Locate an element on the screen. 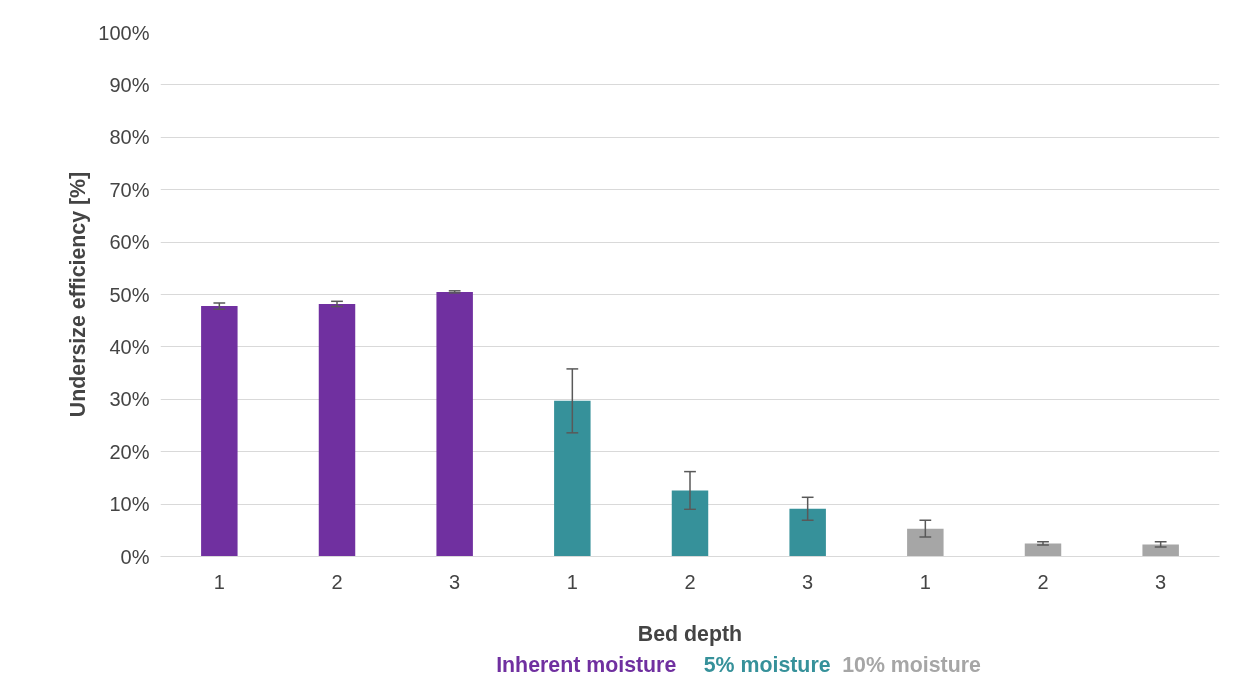 The width and height of the screenshot is (1251, 684). y-tick-label: 50% is located at coordinates (129, 294).